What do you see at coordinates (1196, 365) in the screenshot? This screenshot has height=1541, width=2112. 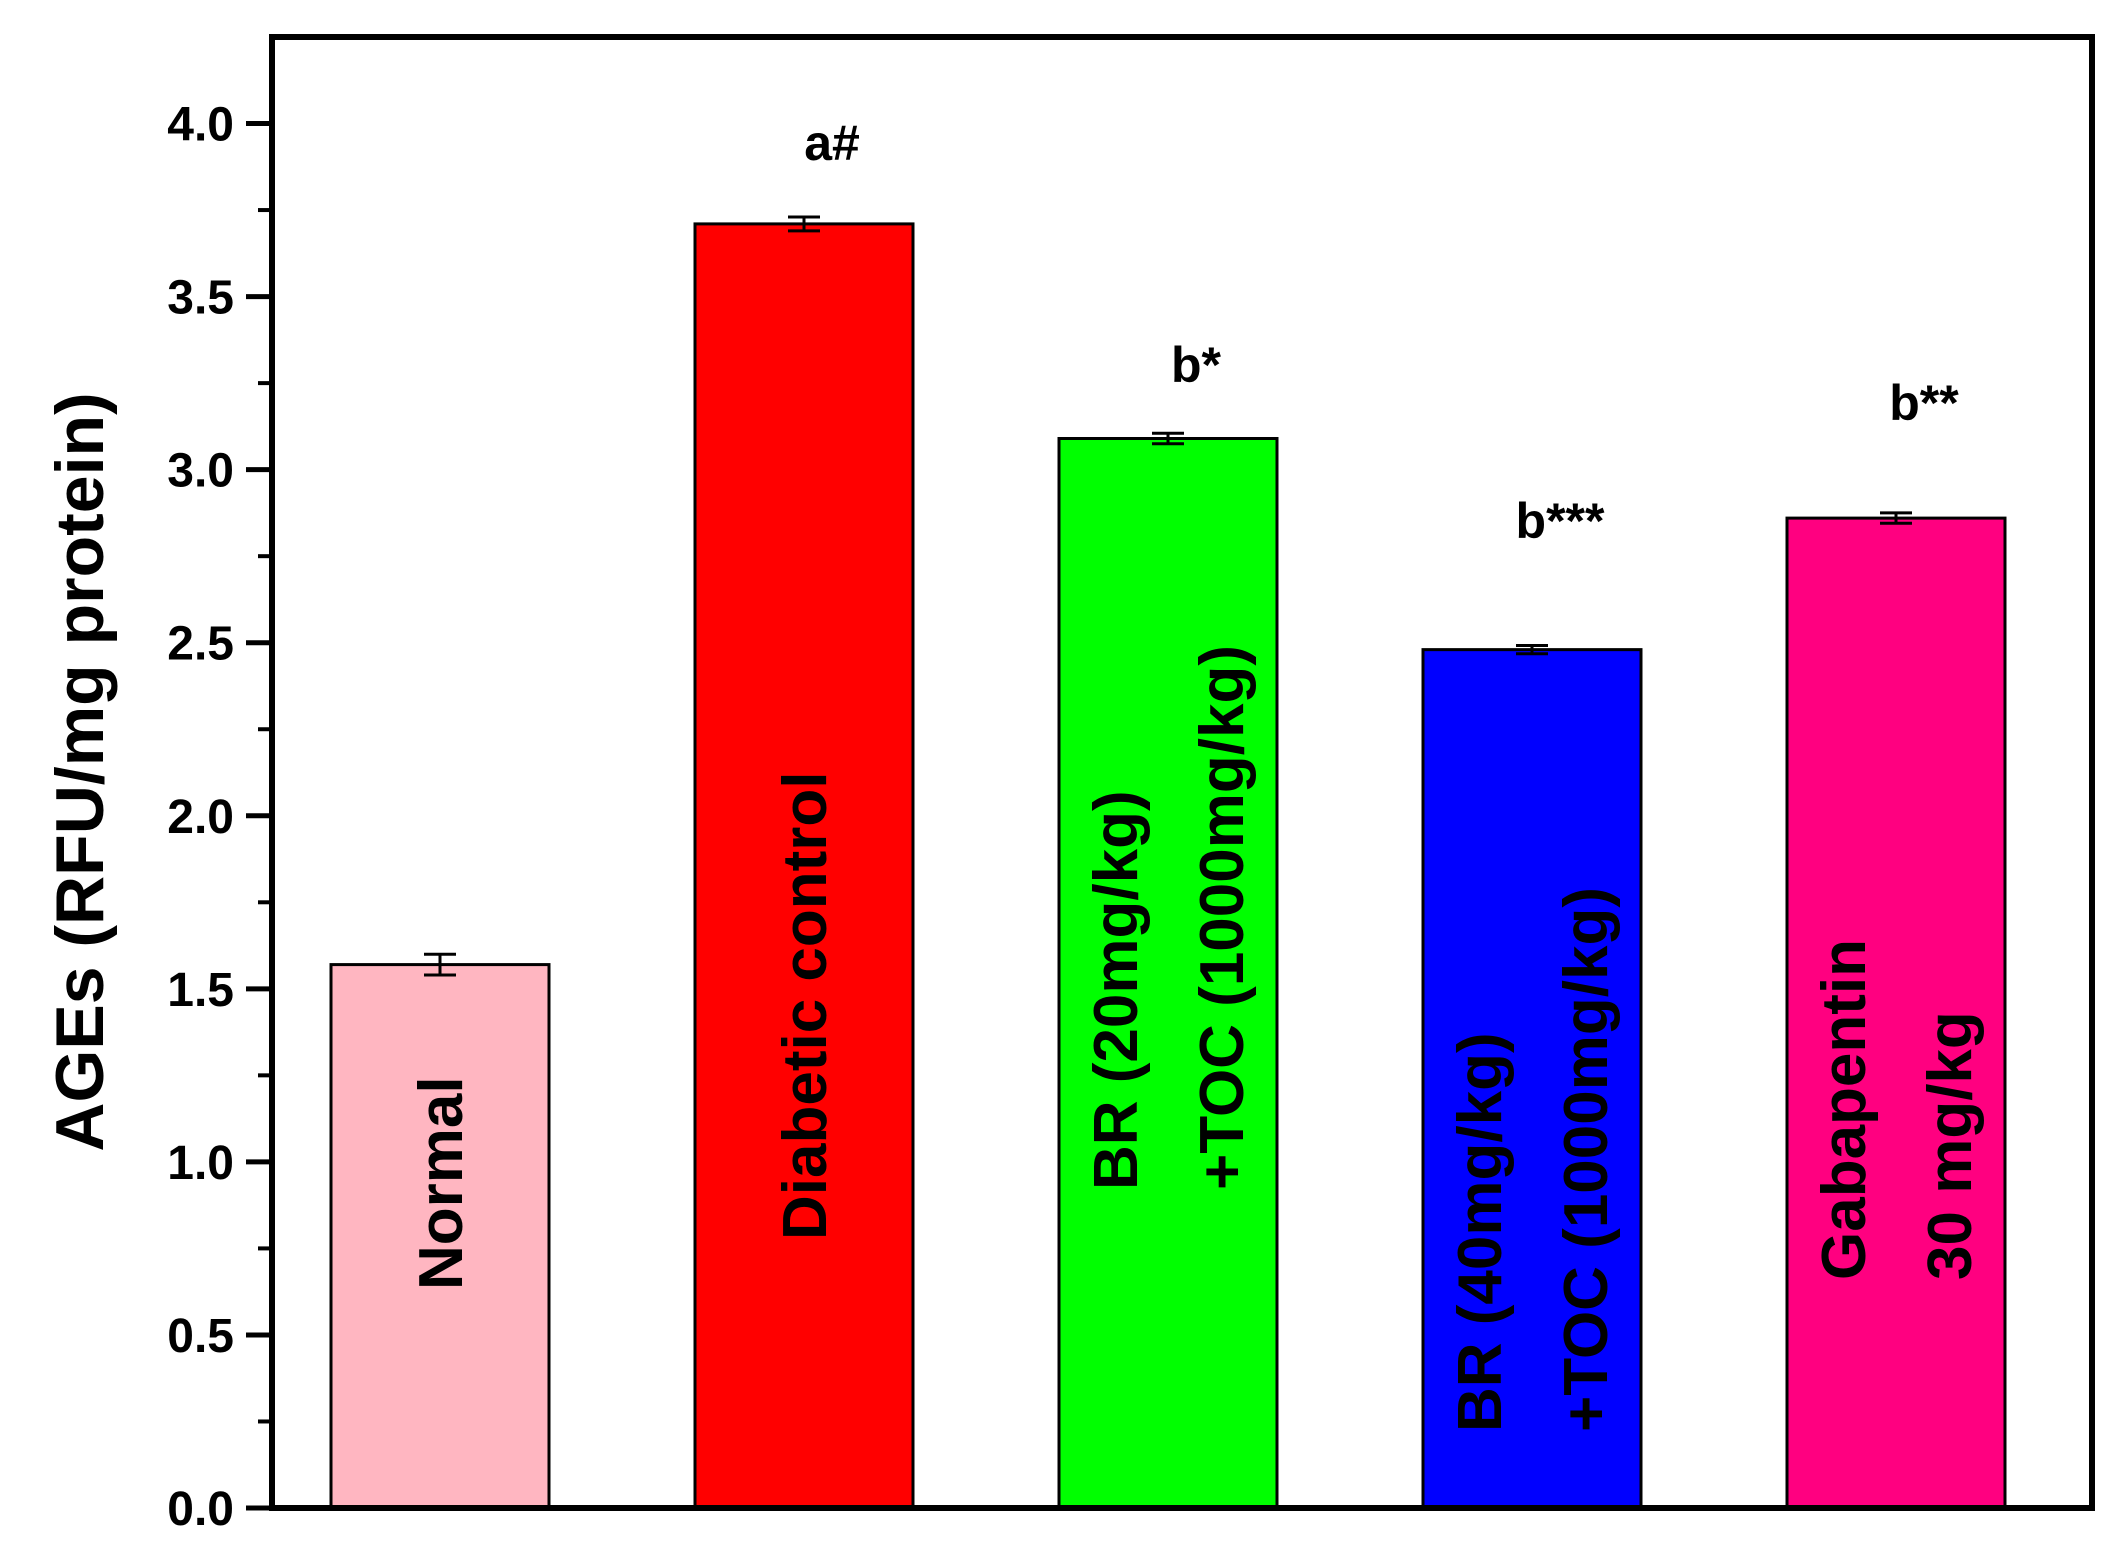 I see `significance-annotation: b*` at bounding box center [1196, 365].